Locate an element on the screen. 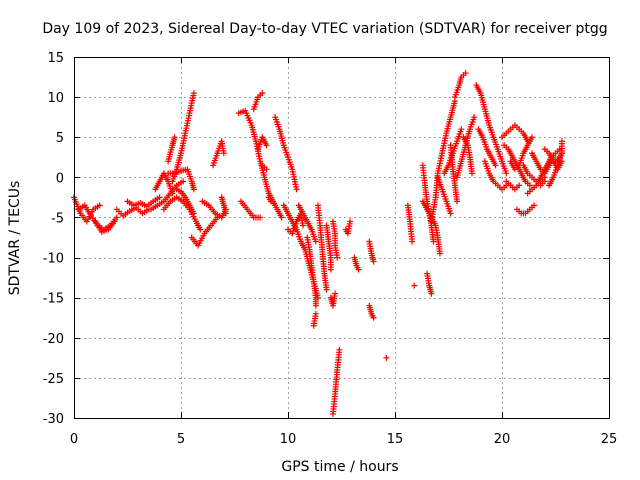 The height and width of the screenshot is (480, 640). x-tick-label: 25 is located at coordinates (609, 439).